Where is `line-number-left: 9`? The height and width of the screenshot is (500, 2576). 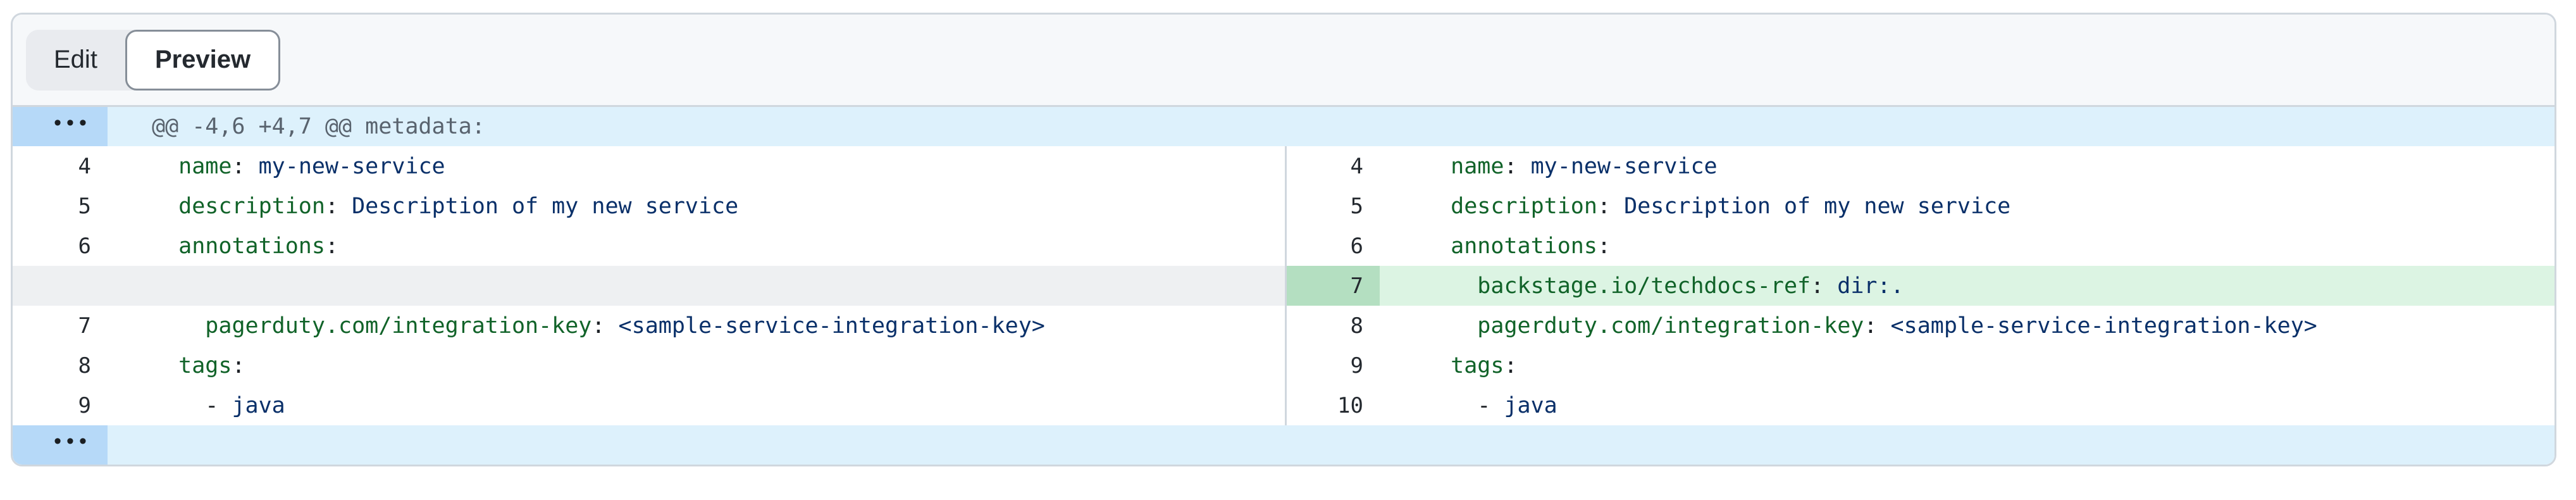 line-number-left: 9 is located at coordinates (85, 405).